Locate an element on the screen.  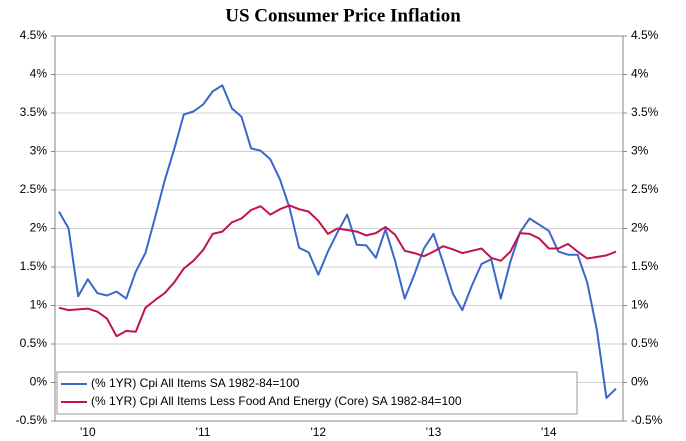
y-tick-label: 4% is located at coordinates (39, 74).